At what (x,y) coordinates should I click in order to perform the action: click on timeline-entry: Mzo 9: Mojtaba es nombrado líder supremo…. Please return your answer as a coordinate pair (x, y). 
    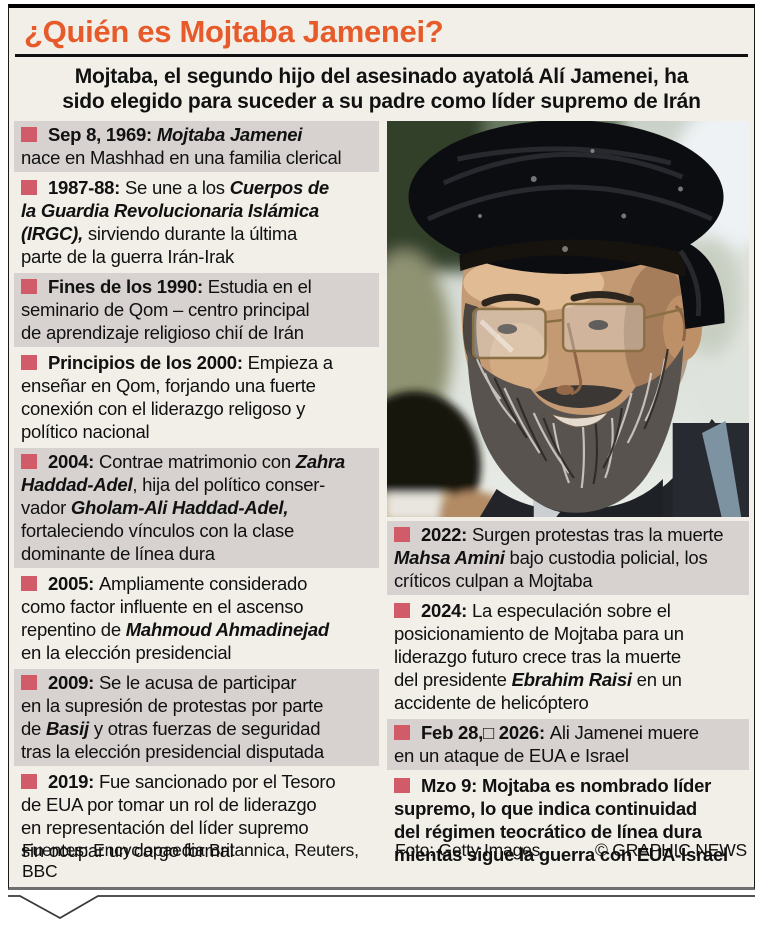
    Looking at the image, I should click on (561, 819).